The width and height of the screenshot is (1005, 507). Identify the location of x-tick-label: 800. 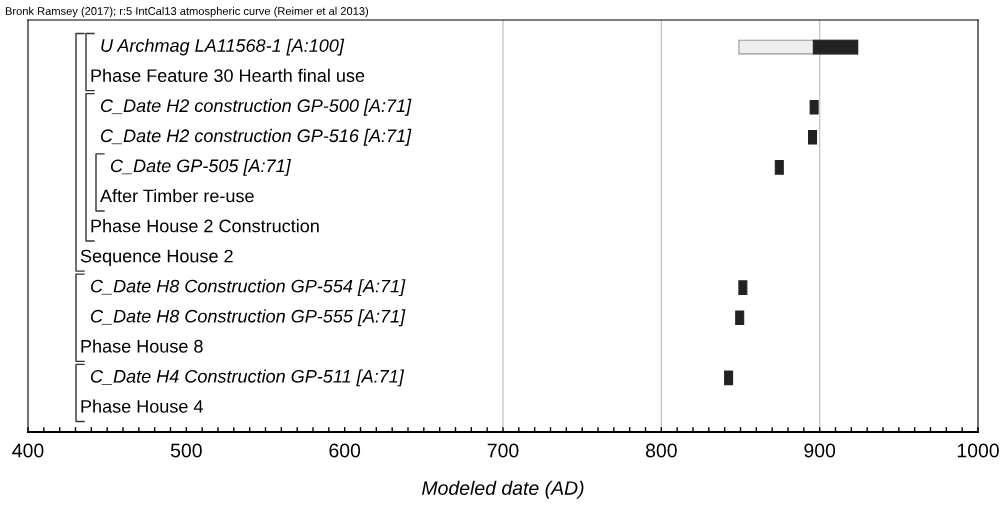
(661, 450).